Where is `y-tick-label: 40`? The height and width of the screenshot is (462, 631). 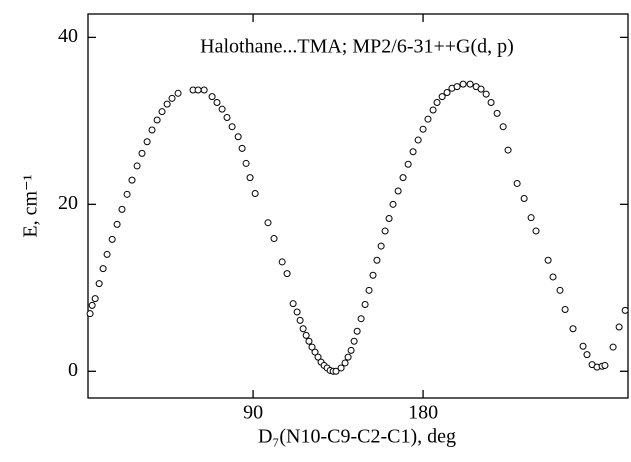 y-tick-label: 40 is located at coordinates (68, 36).